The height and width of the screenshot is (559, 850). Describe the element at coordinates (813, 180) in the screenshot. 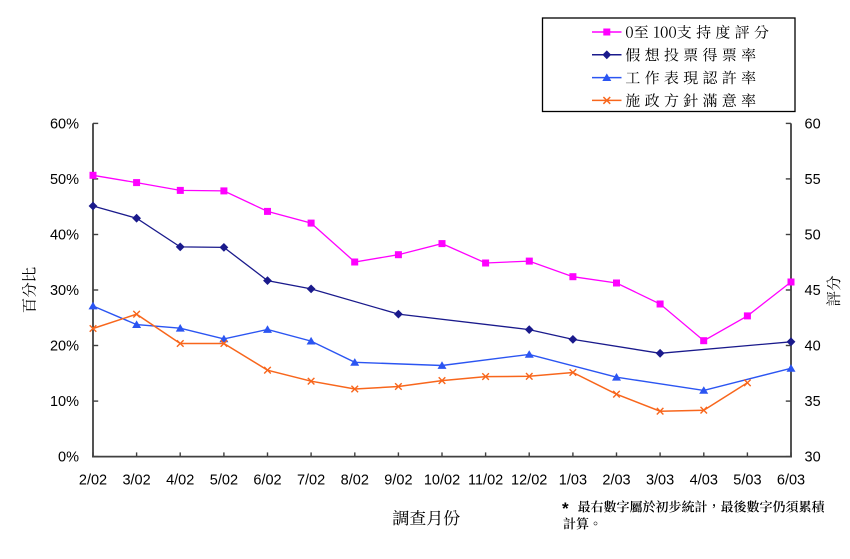

I see `svg-text: 55` at that location.